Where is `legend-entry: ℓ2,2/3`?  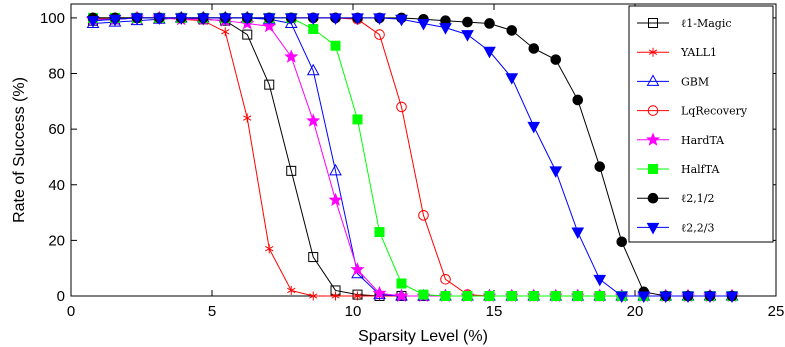 legend-entry: ℓ2,2/3 is located at coordinates (675, 228).